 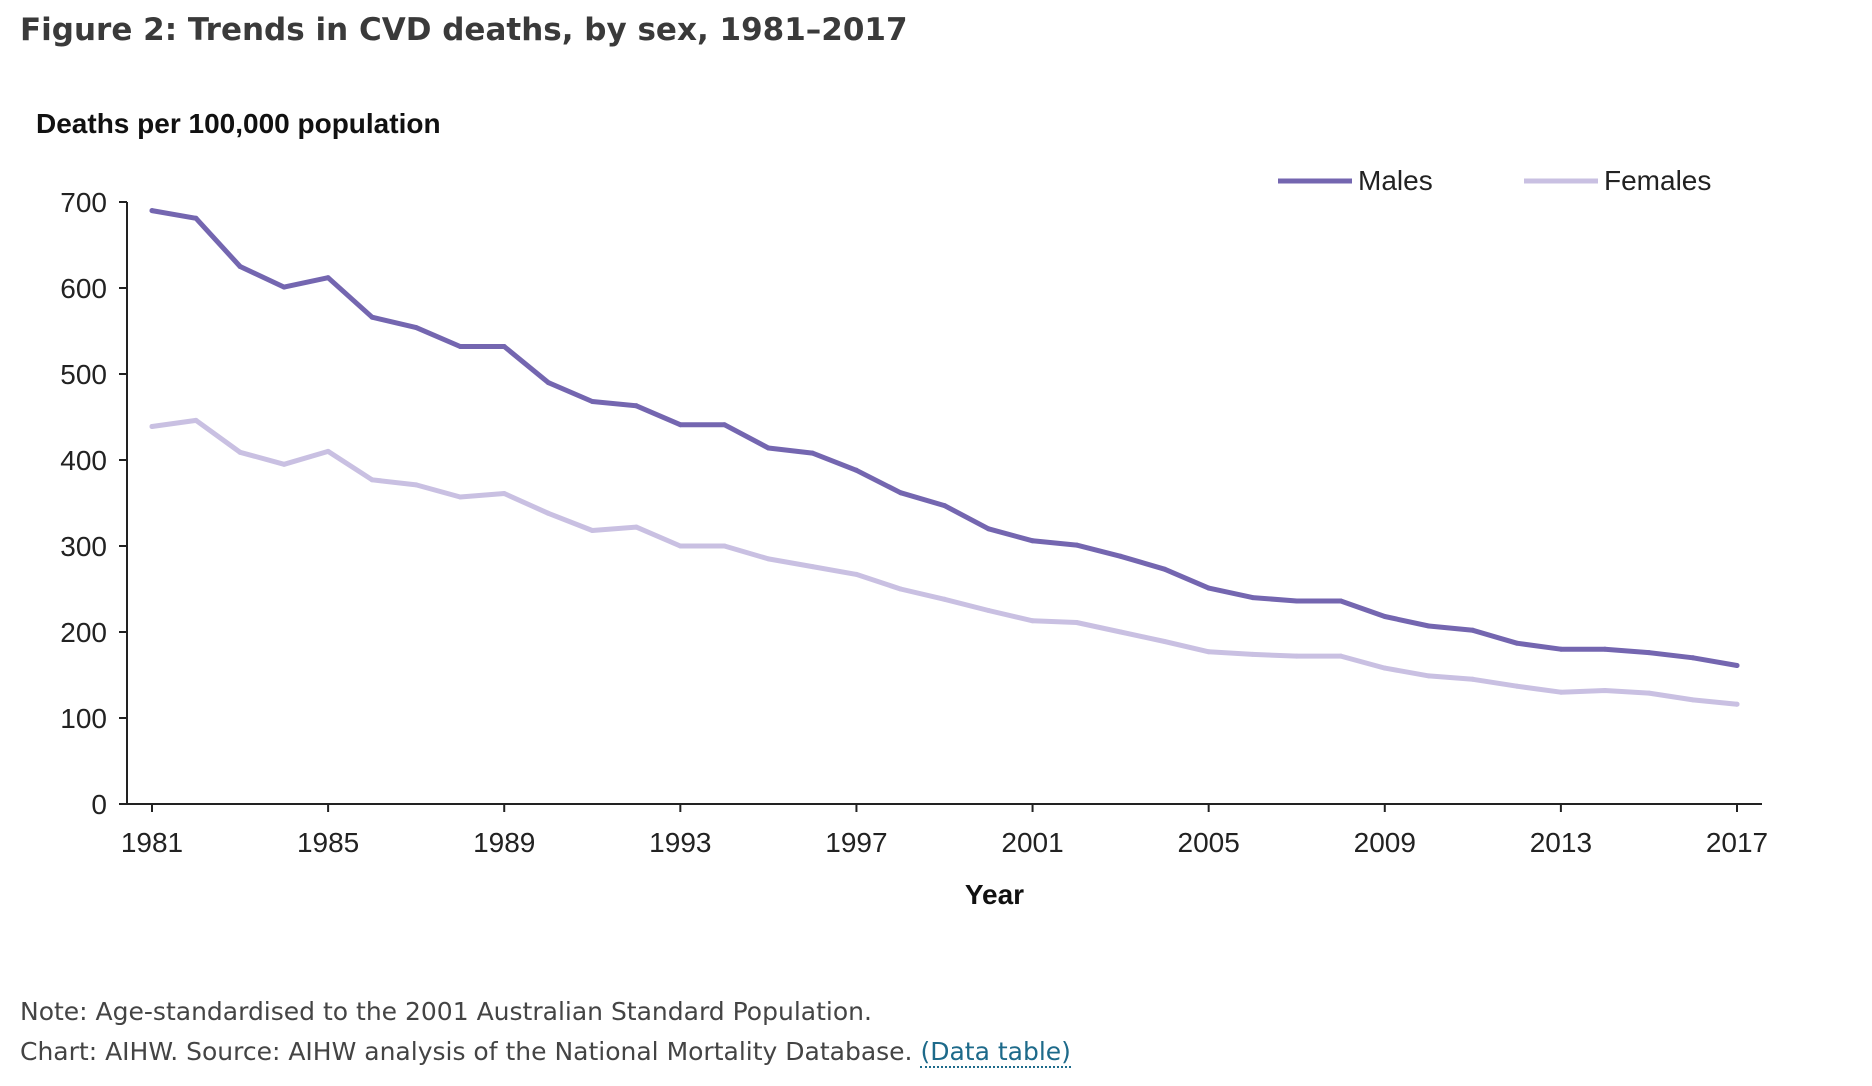 I want to click on y-tick-label: 0, so click(x=99, y=804).